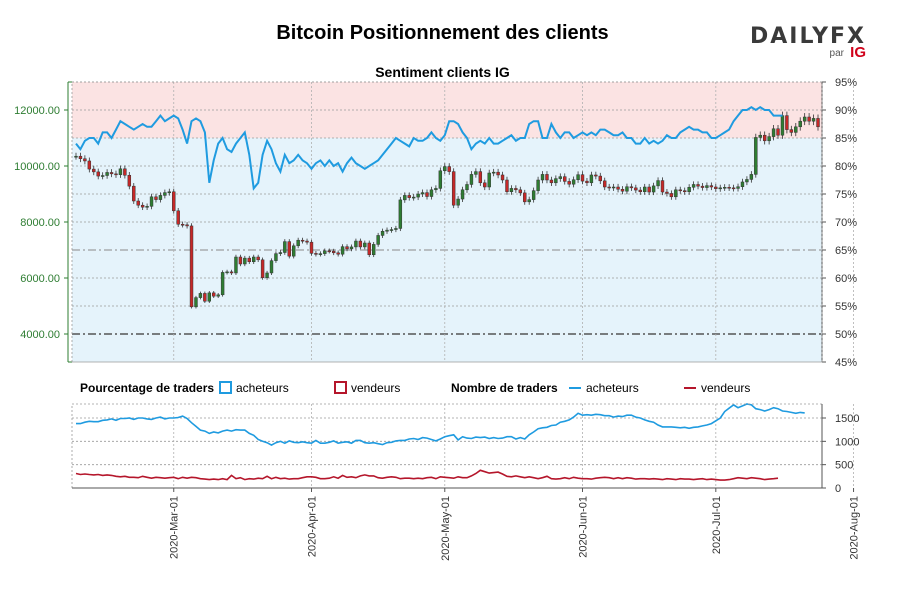  I want to click on pct-tick-label: 95%, so click(846, 83).